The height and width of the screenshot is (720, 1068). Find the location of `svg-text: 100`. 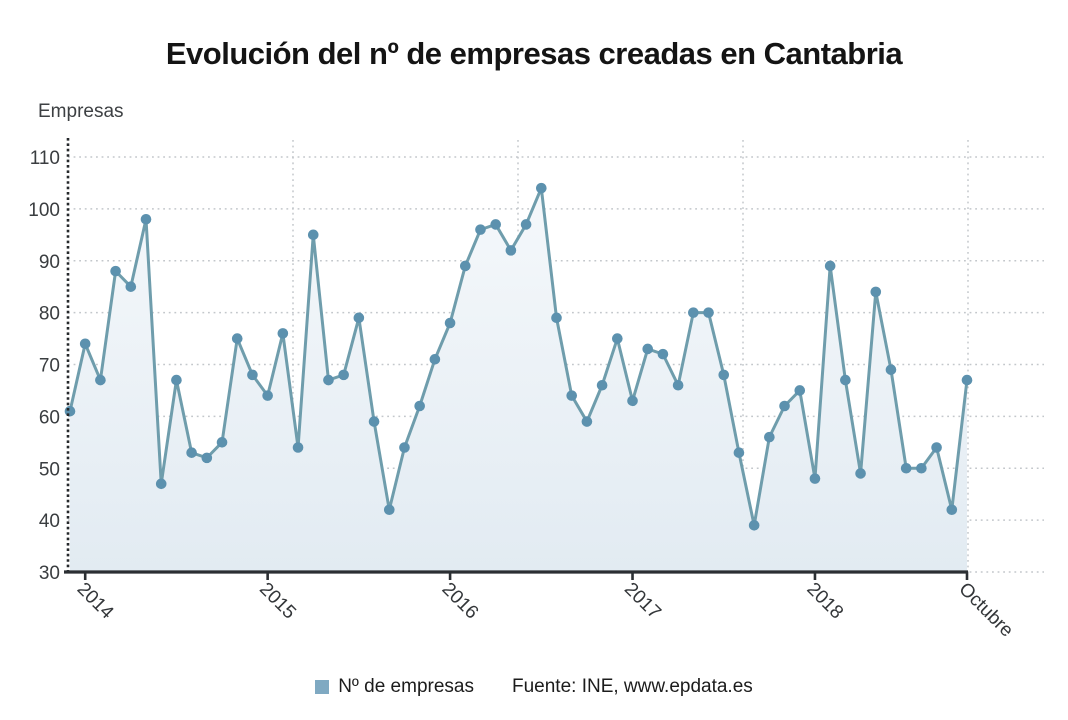

svg-text: 100 is located at coordinates (44, 210).